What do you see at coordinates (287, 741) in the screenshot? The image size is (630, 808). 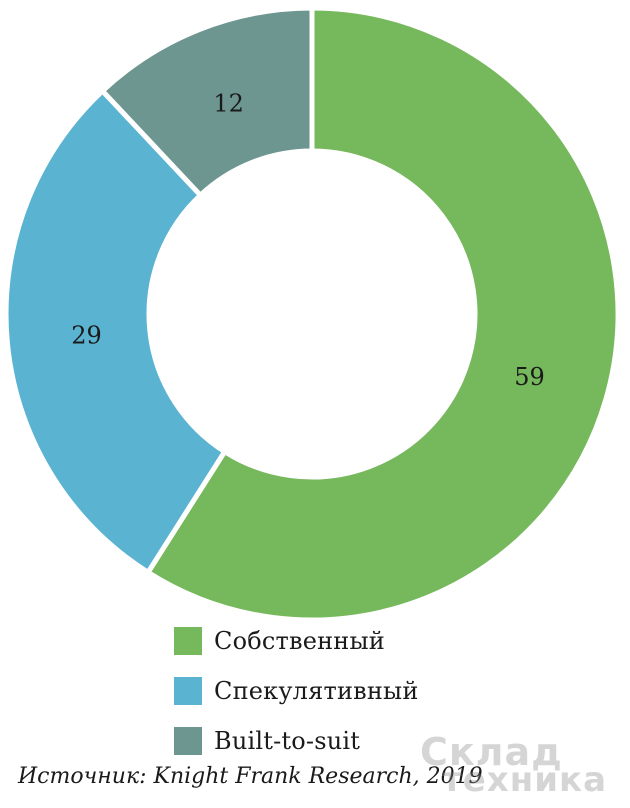 I see `legend-label-built-to-suit: Built-to-suit` at bounding box center [287, 741].